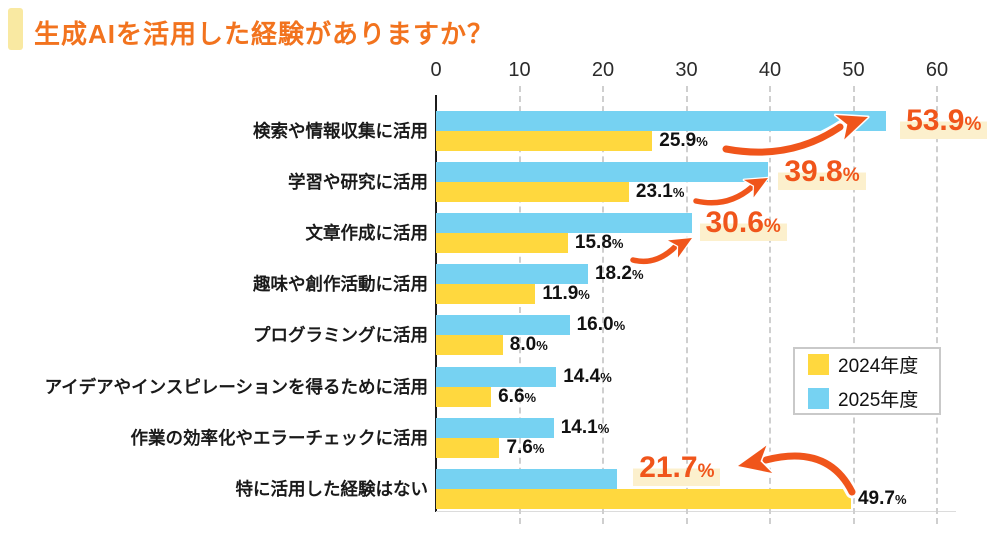  What do you see at coordinates (944, 120) in the screenshot?
I see `highlight-value-label: 53.9%` at bounding box center [944, 120].